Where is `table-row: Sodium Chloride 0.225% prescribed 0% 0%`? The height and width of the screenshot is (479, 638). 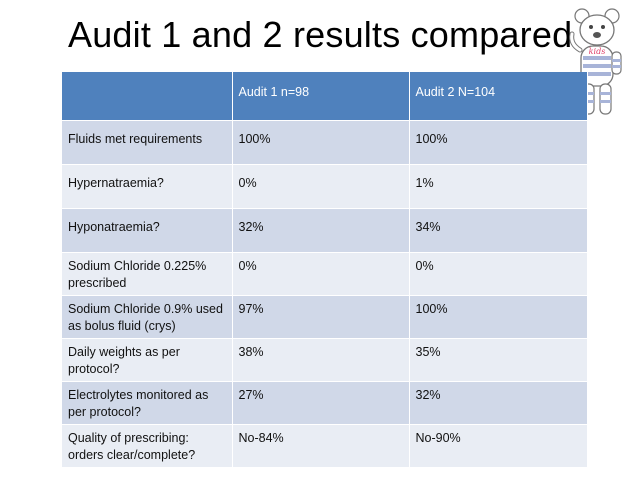
table-row: Sodium Chloride 0.225% prescribed 0% 0% is located at coordinates (325, 274).